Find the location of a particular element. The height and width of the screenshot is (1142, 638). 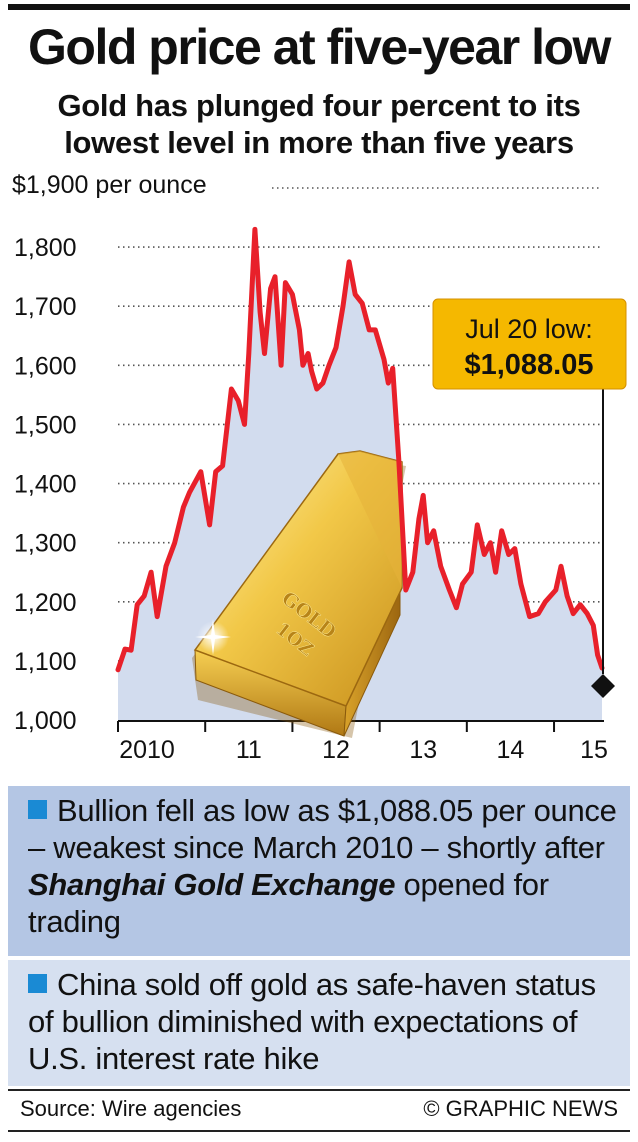

x-tick-label: 11 is located at coordinates (249, 750).